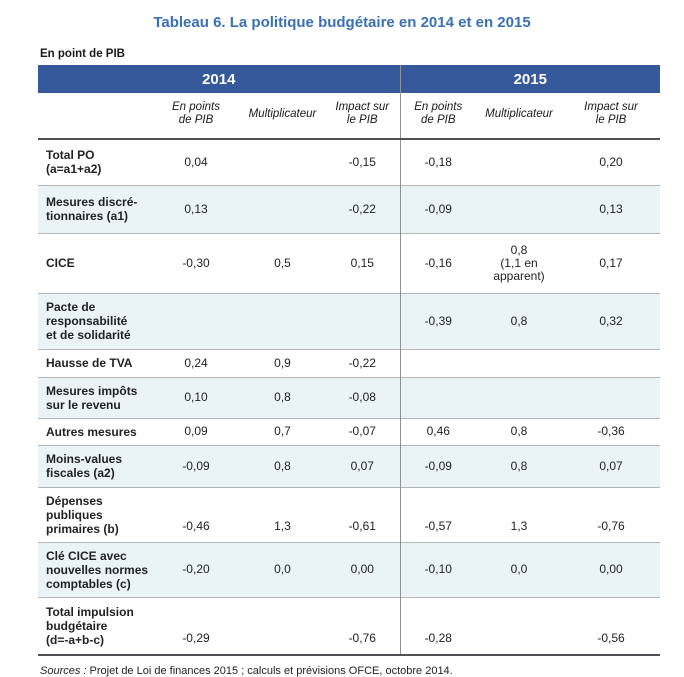 Image resolution: width=684 pixels, height=677 pixels. I want to click on column-header-2014-multiplicateur: Multiplicateur, so click(282, 116).